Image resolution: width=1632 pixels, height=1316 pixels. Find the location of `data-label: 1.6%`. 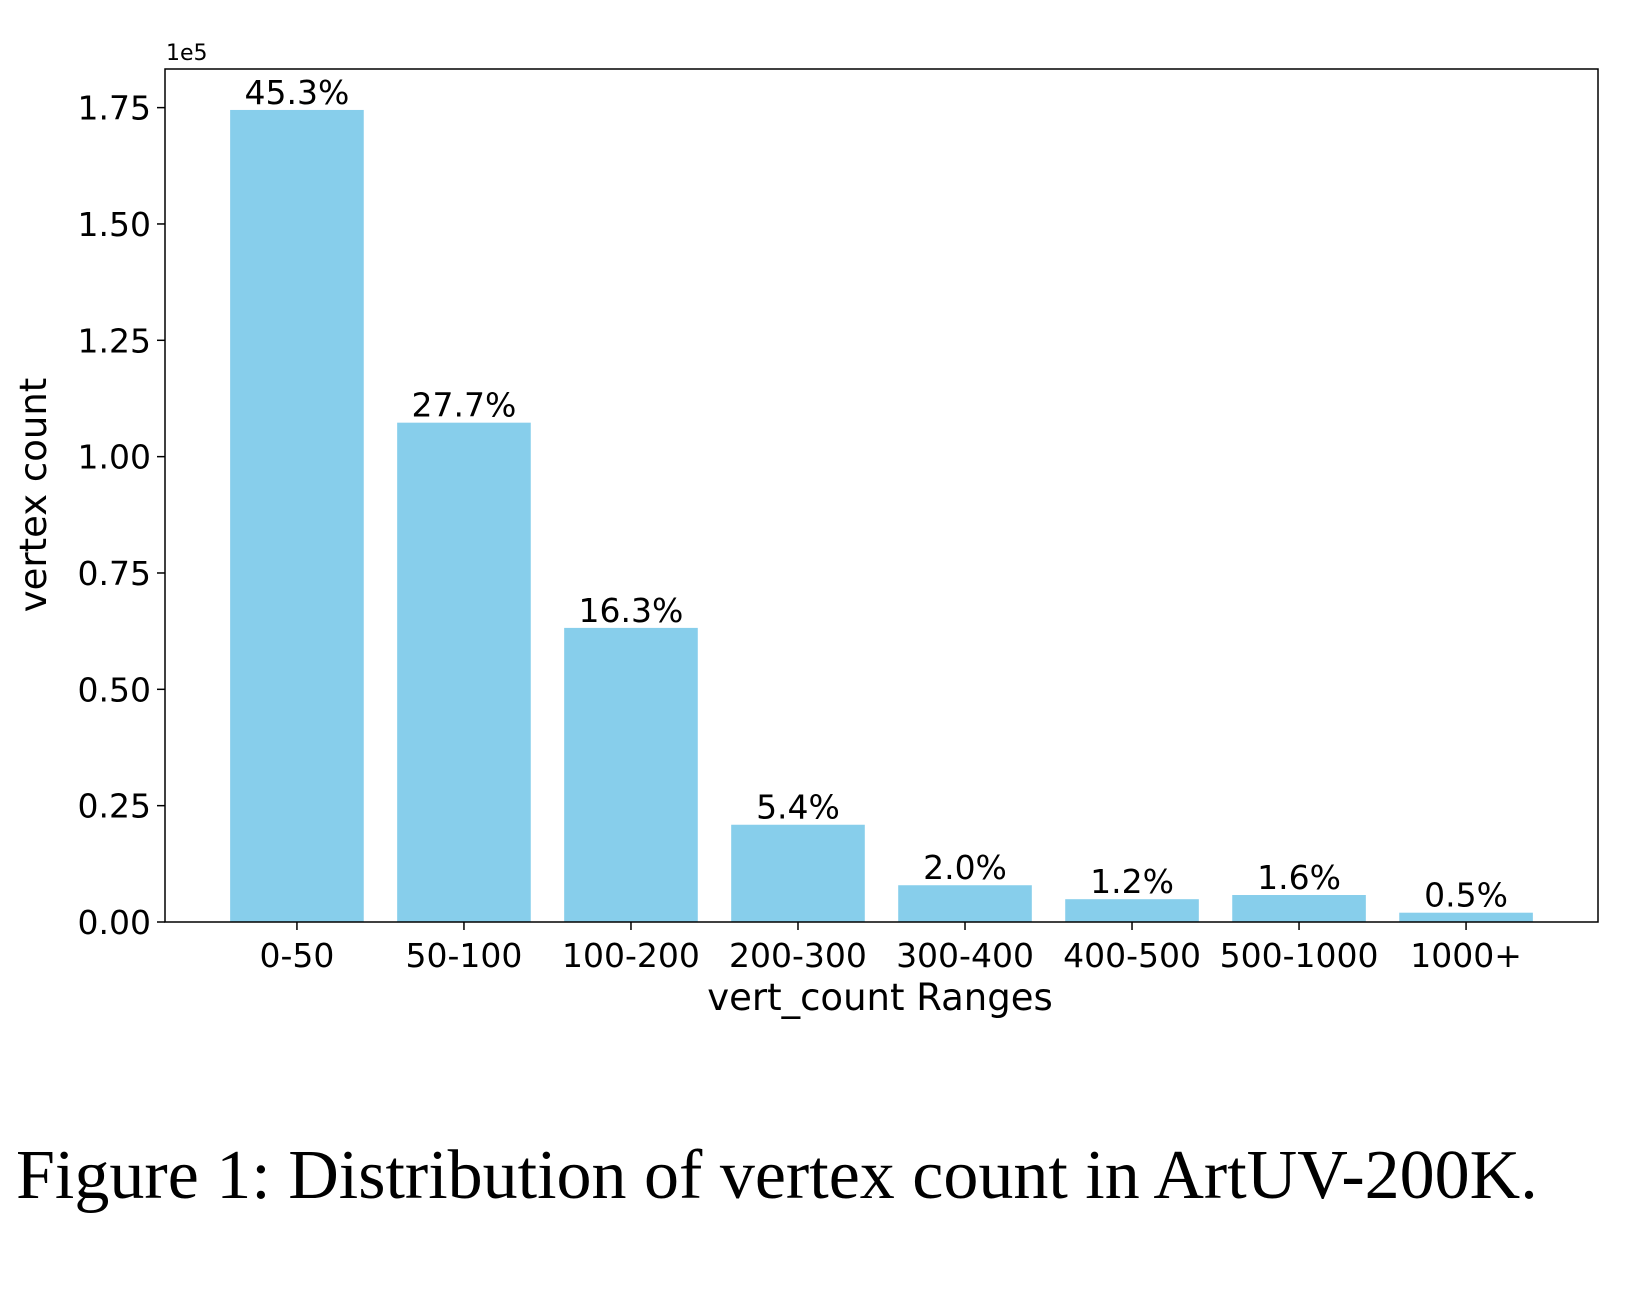

data-label: 1.6% is located at coordinates (1299, 877).